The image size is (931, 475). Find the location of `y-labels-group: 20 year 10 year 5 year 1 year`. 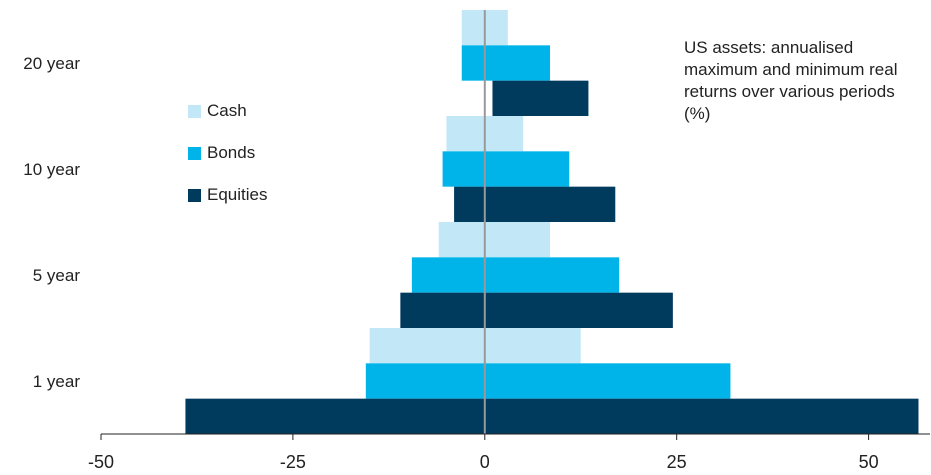

y-labels-group: 20 year 10 year 5 year 1 year is located at coordinates (51, 222).